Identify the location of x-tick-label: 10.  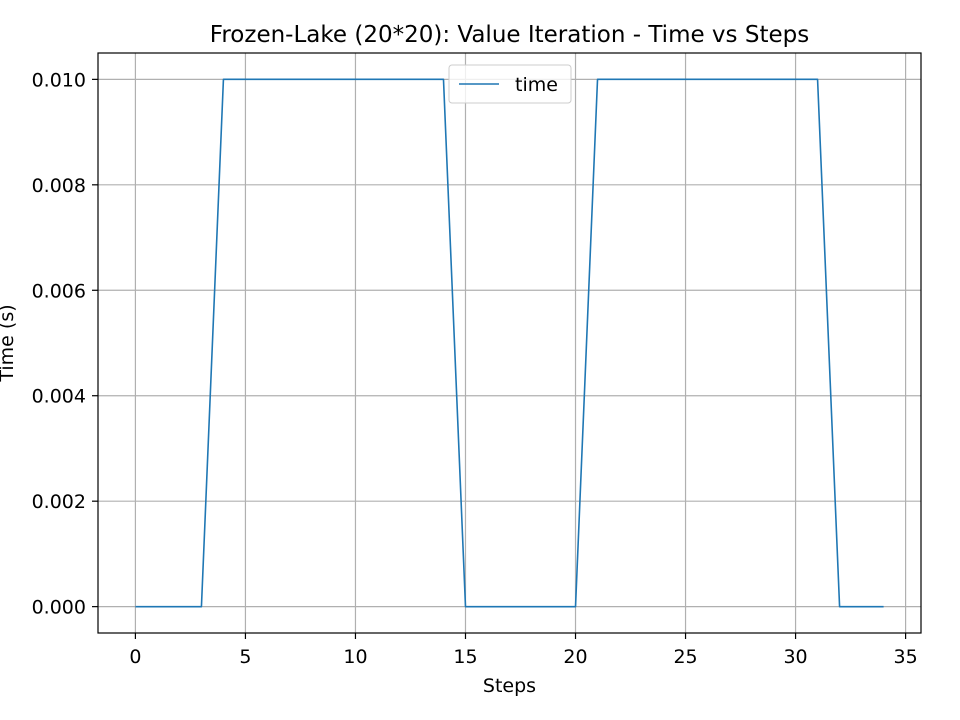
(355, 657).